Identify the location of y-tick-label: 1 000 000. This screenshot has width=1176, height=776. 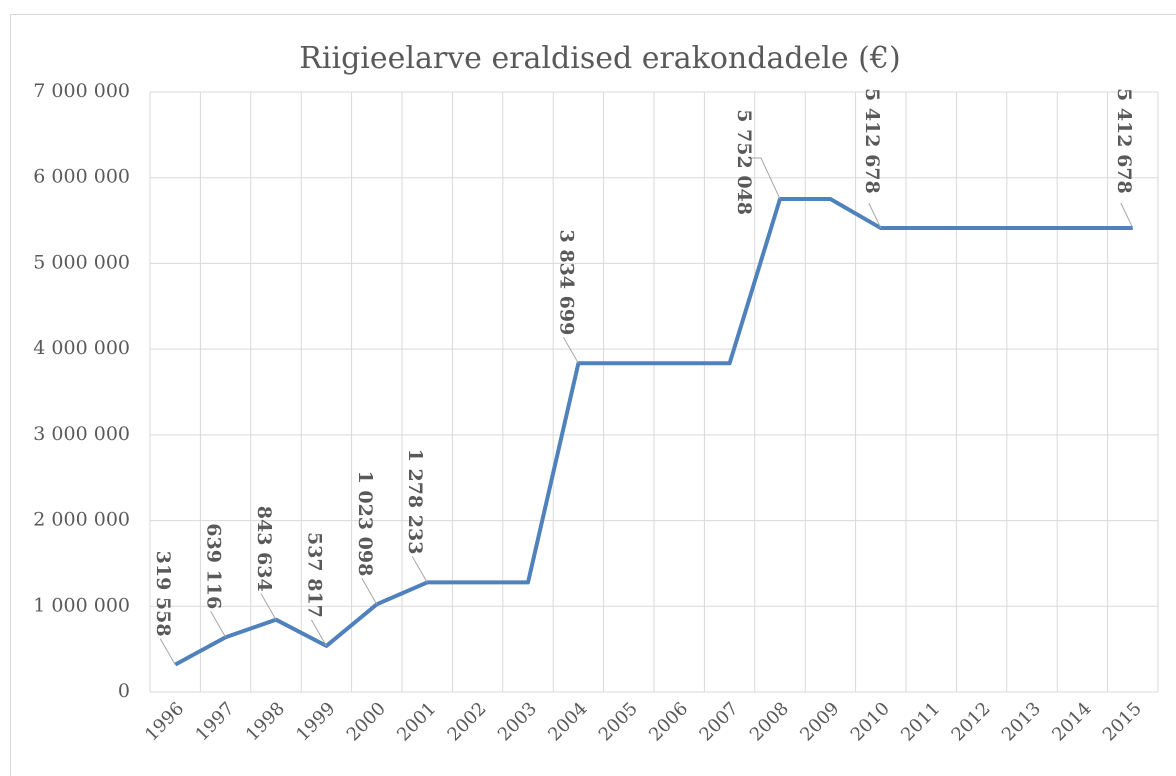
(81, 605).